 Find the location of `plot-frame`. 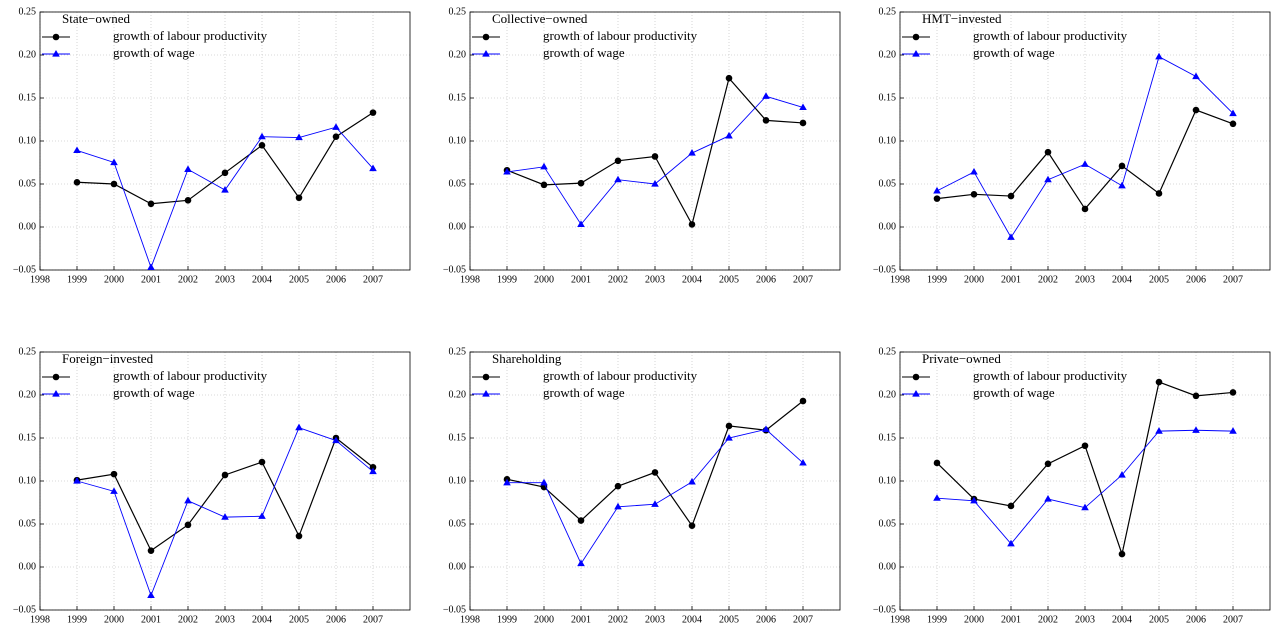

plot-frame is located at coordinates (655, 141).